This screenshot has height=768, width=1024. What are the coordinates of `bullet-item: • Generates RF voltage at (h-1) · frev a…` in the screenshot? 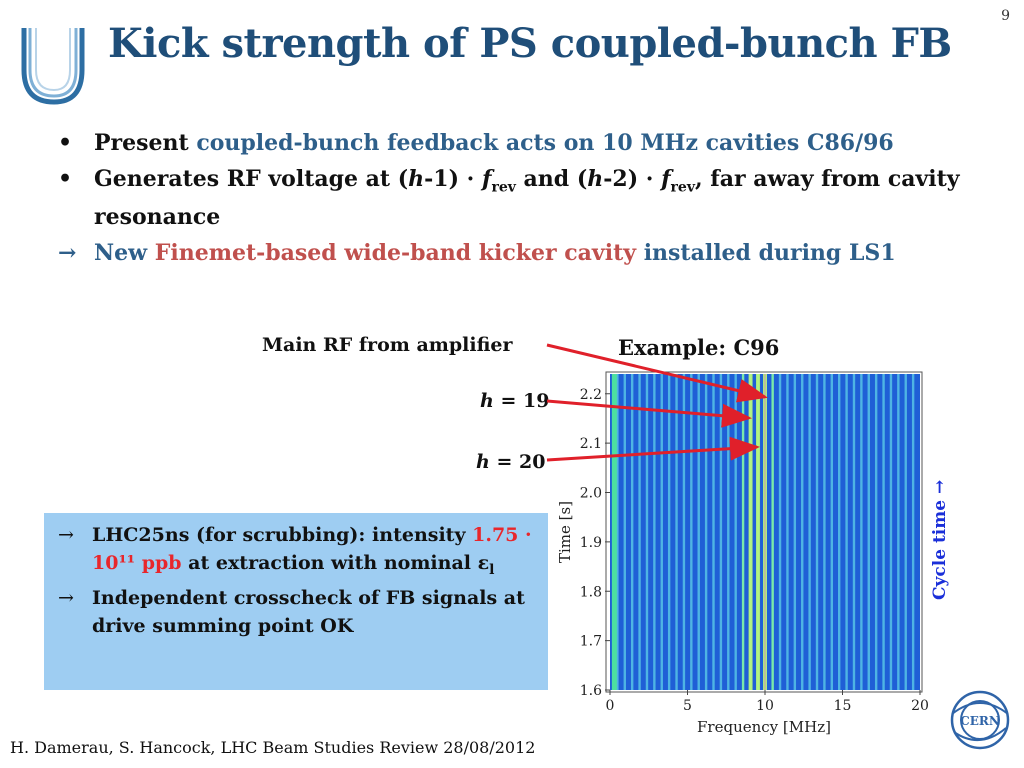 It's located at (520, 198).